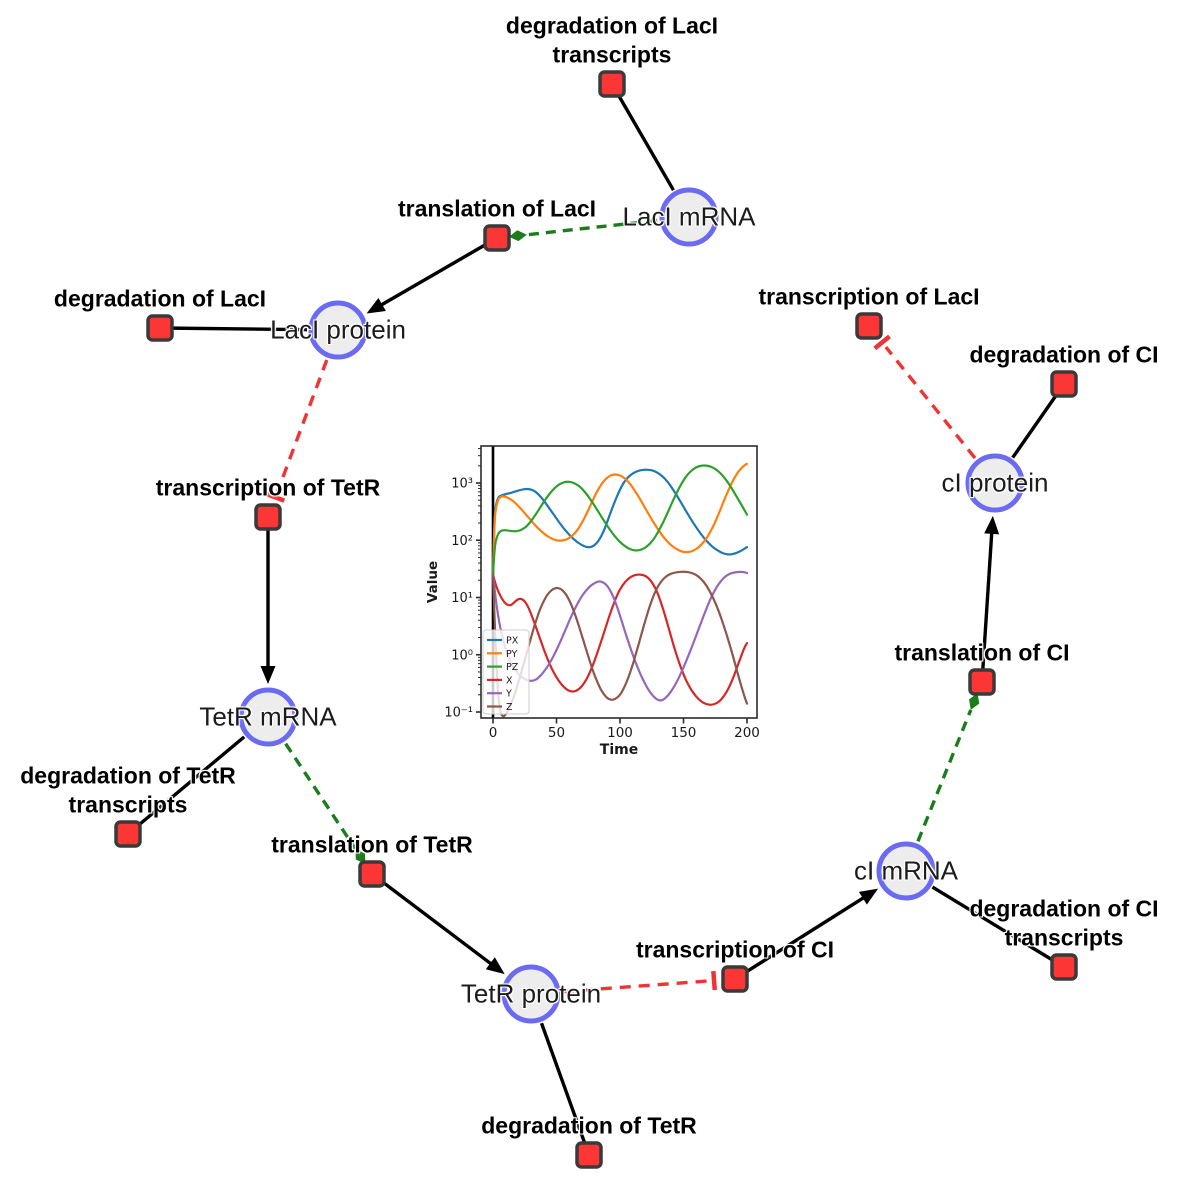 This screenshot has width=1189, height=1200. I want to click on series-Z-line, so click(620, 644).